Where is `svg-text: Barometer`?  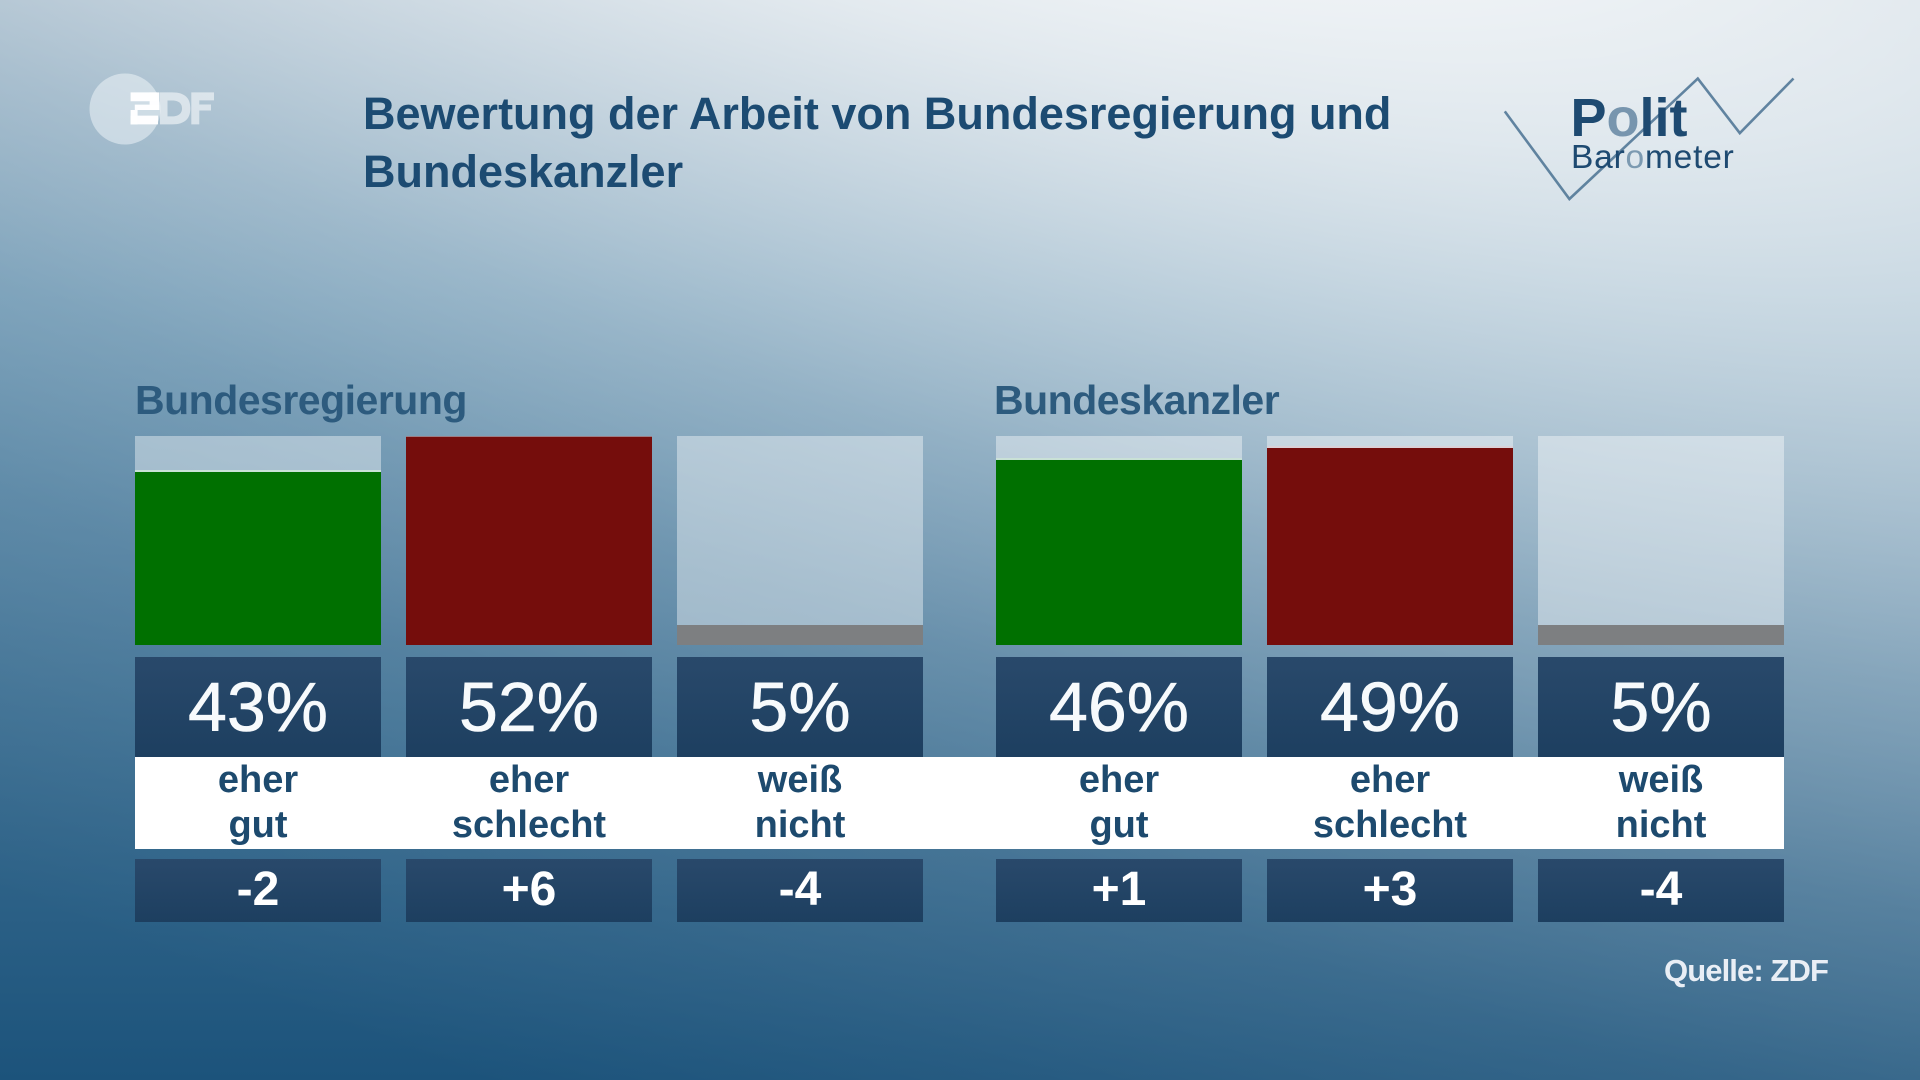
svg-text: Barometer is located at coordinates (1653, 157).